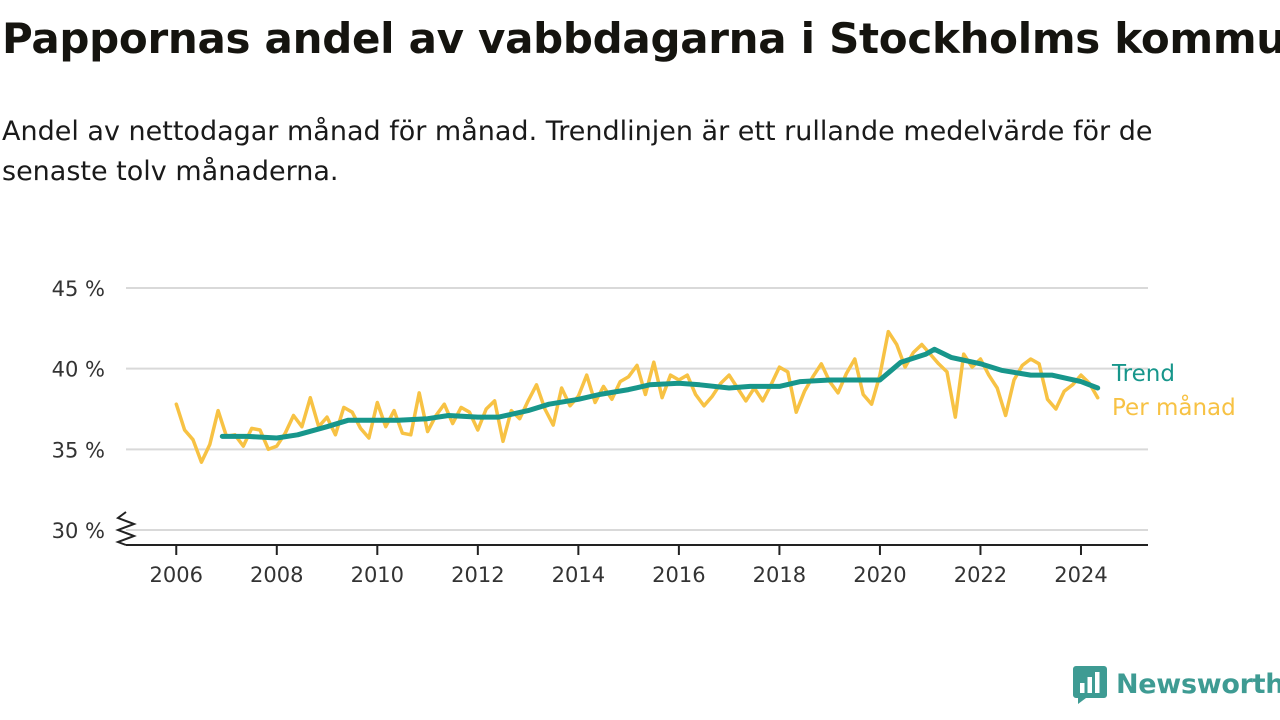 This screenshot has width=1280, height=720. Describe the element at coordinates (78, 370) in the screenshot. I see `y-tick-label: 40 %` at that location.